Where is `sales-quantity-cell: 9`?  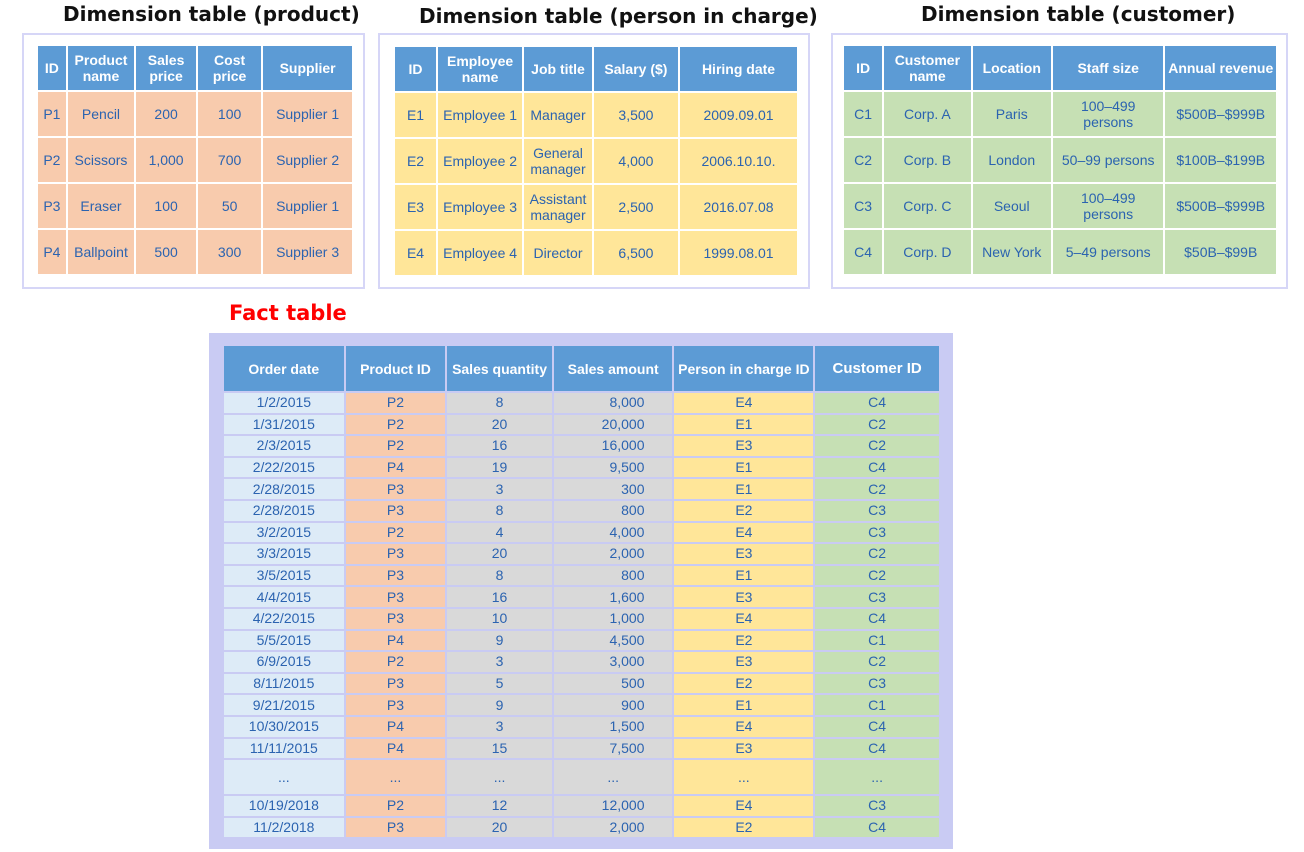 sales-quantity-cell: 9 is located at coordinates (499, 705).